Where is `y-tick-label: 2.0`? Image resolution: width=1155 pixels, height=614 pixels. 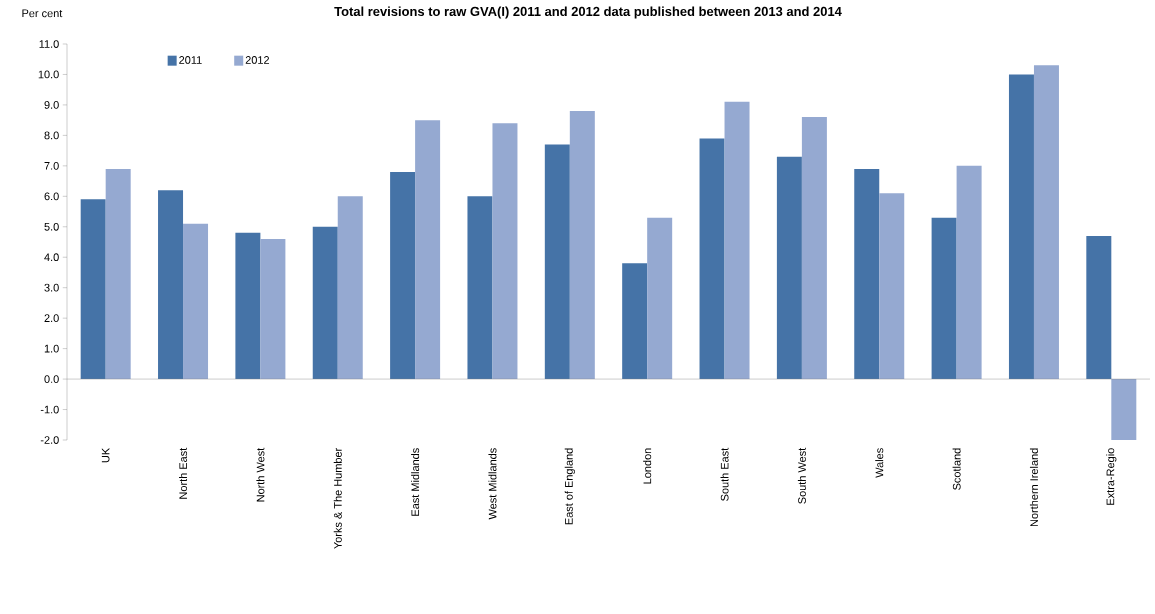
y-tick-label: 2.0 is located at coordinates (51, 318).